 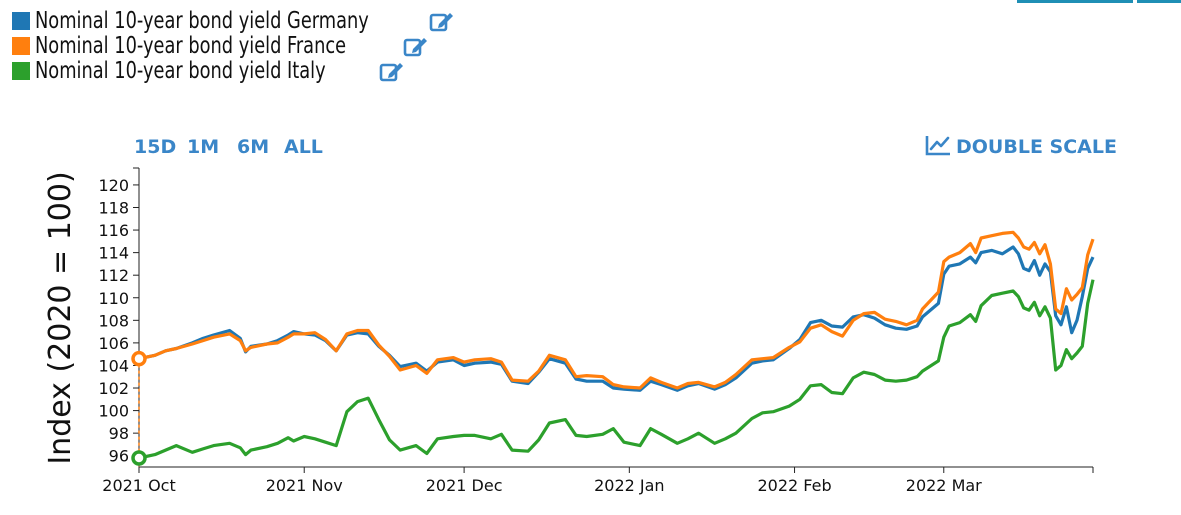 I want to click on legend-swatch-italy, so click(x=21, y=70).